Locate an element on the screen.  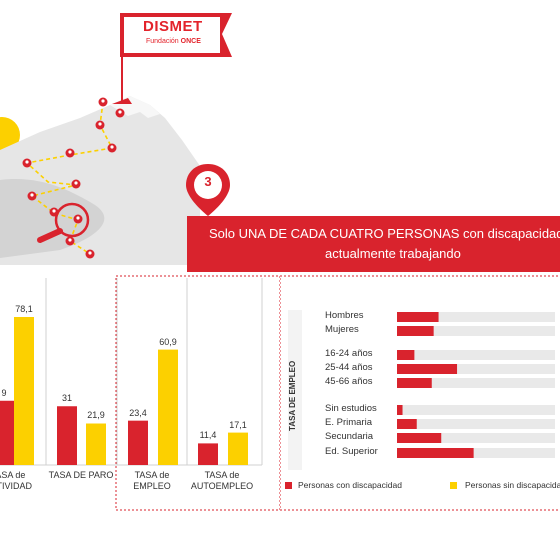
row-category-label: E. Primaria is located at coordinates (348, 422).